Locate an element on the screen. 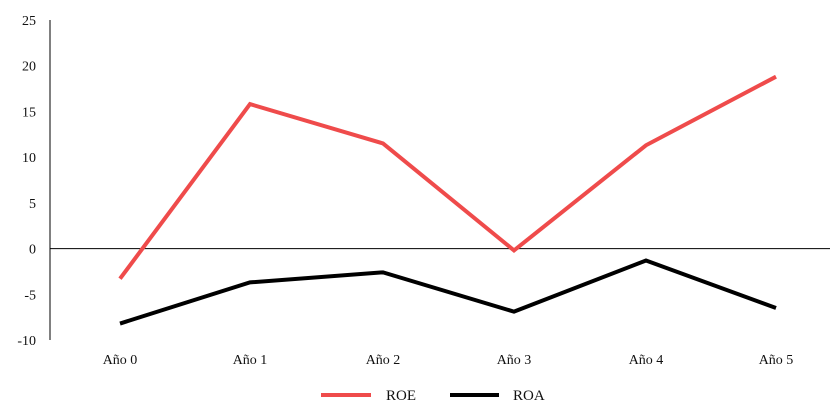  y-axis: 25 20 15 10 5 0 -5 -10 is located at coordinates (34, 181).